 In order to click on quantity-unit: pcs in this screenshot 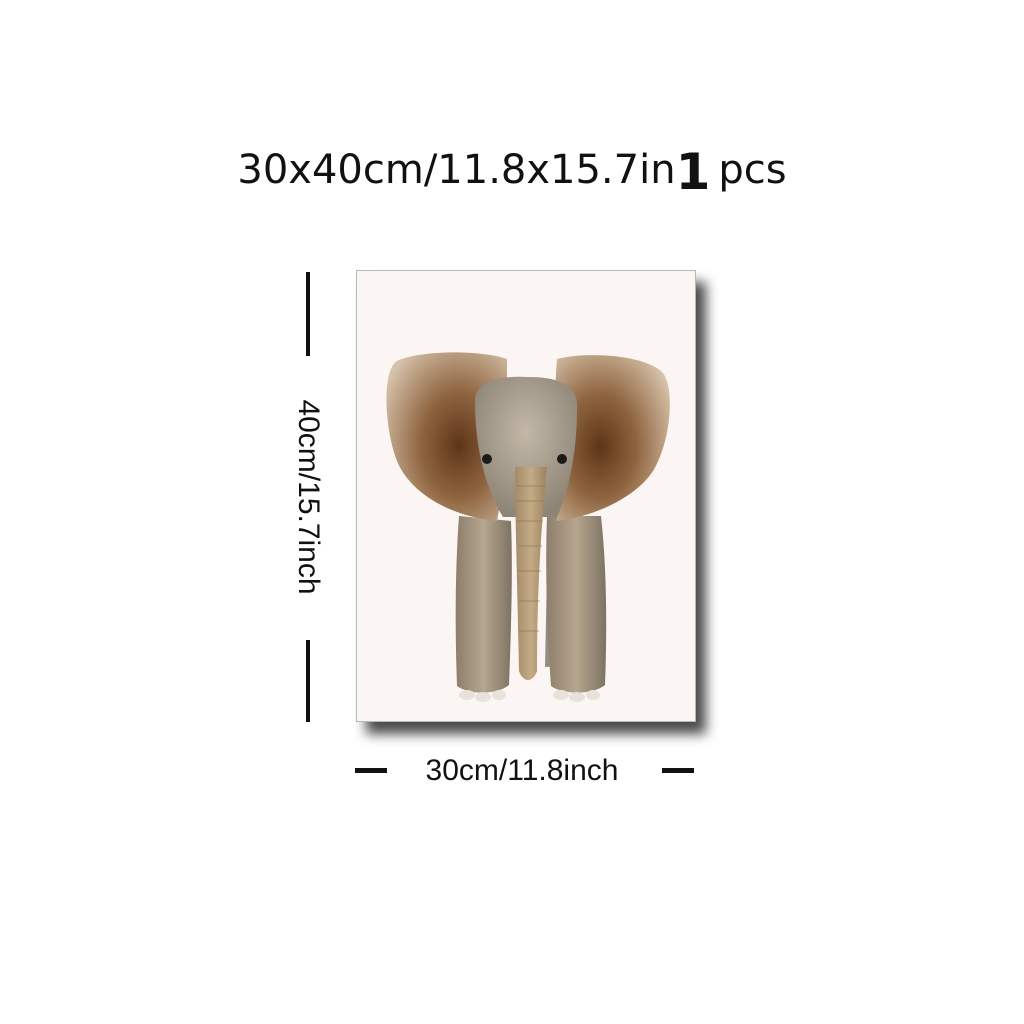, I will do `click(752, 170)`.